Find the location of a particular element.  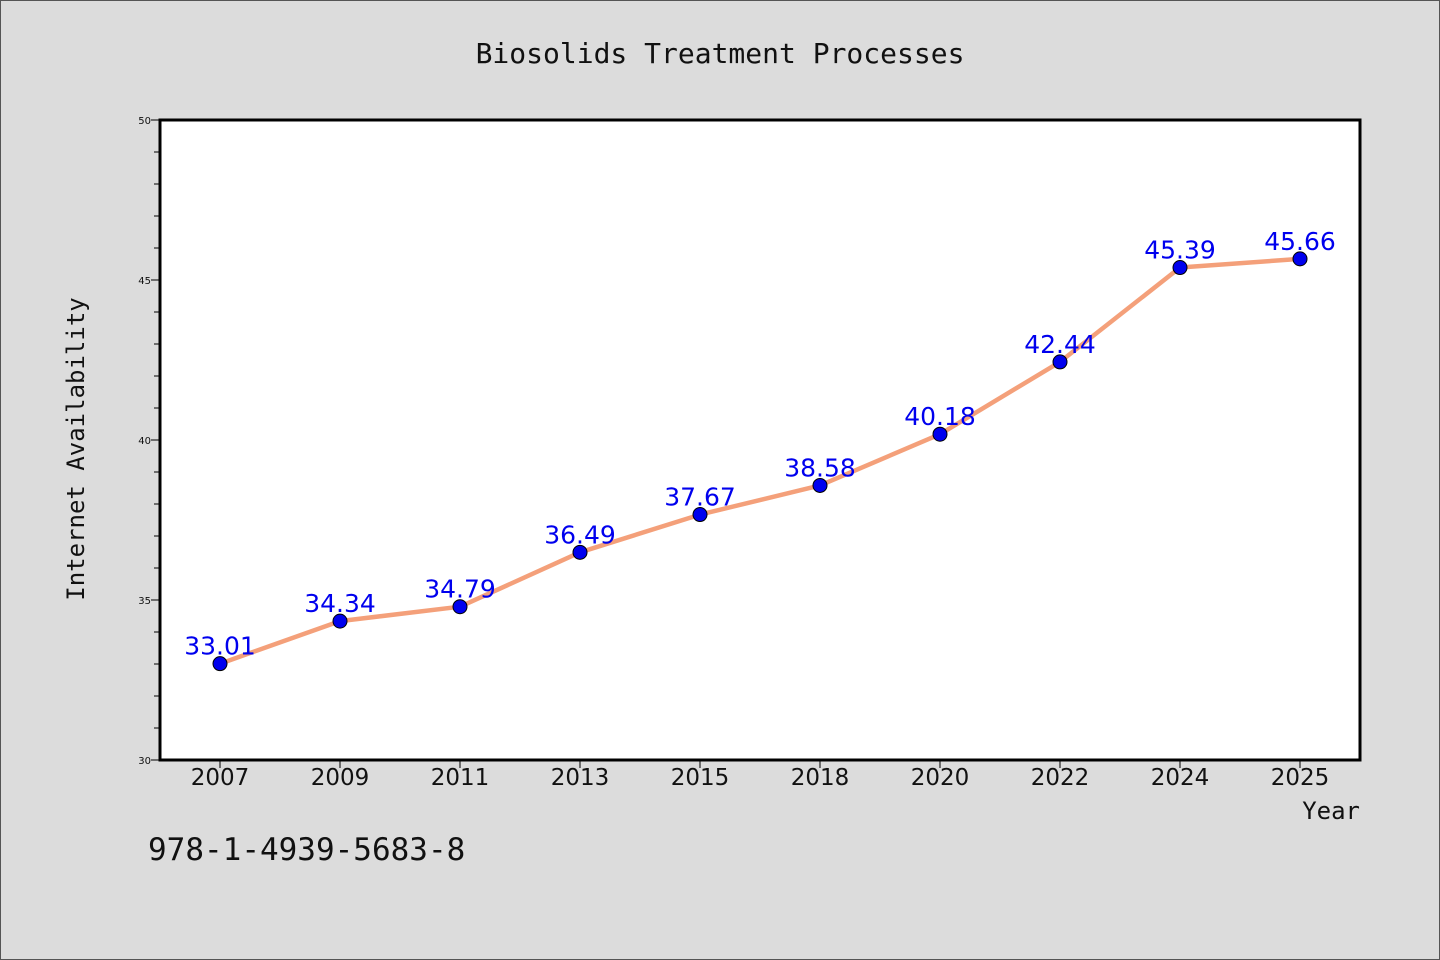

y-tick-label: 50 is located at coordinates (144, 121).